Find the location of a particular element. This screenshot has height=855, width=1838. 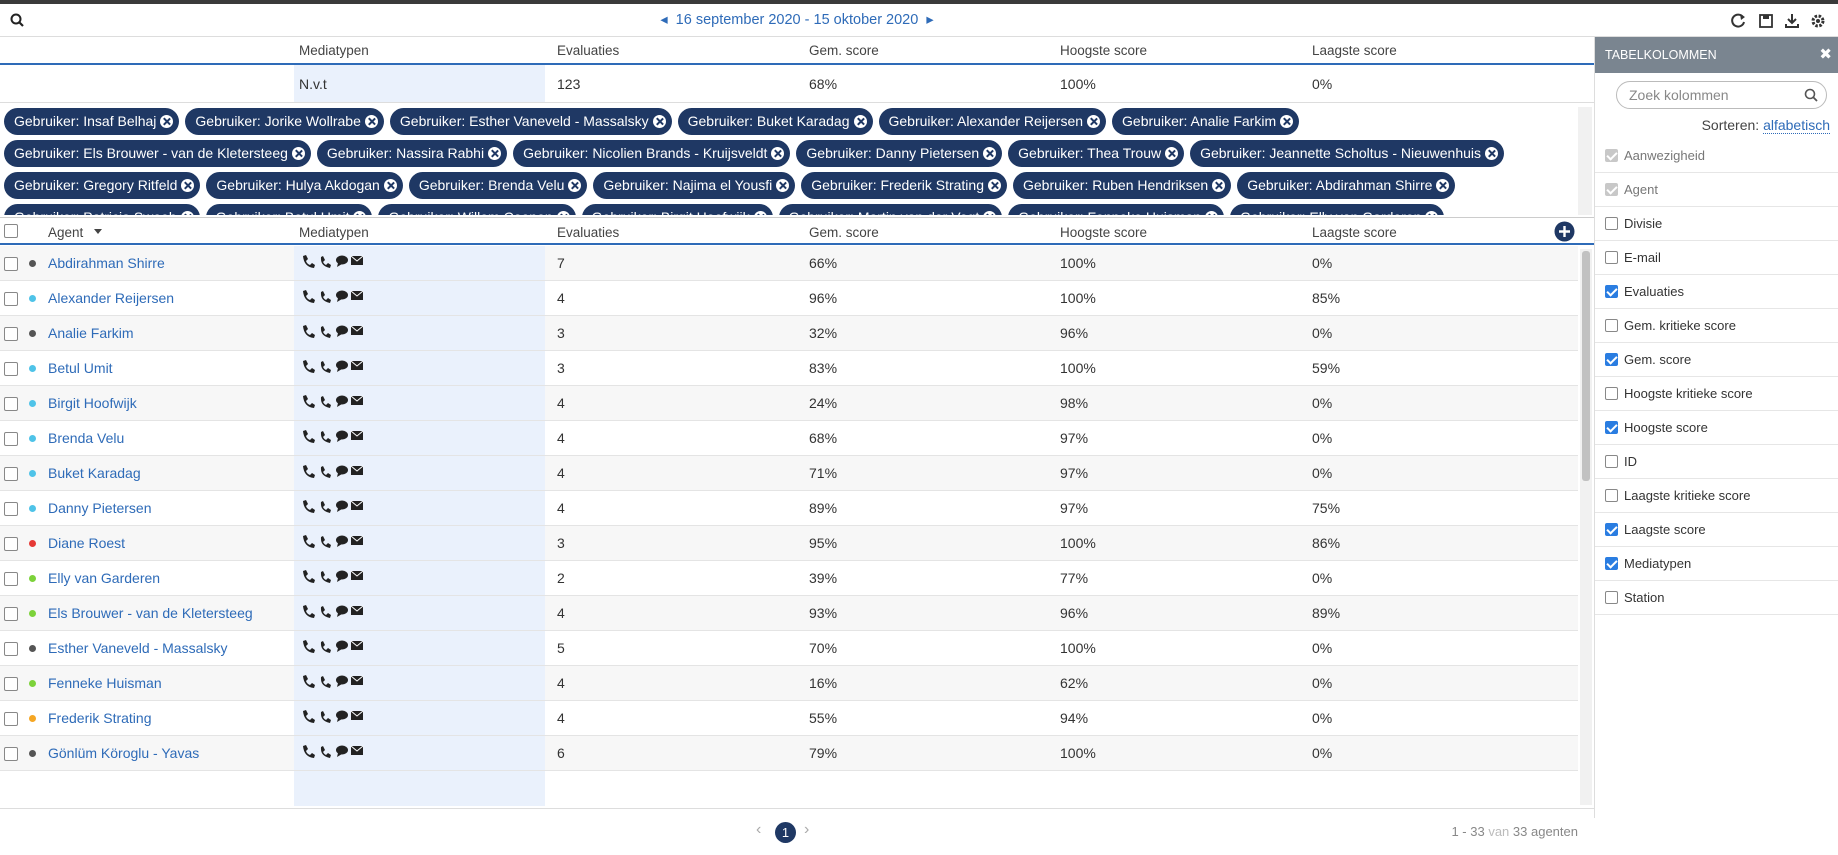

date-range: 16 september 2020 - 15 oktober 2020 is located at coordinates (797, 20).